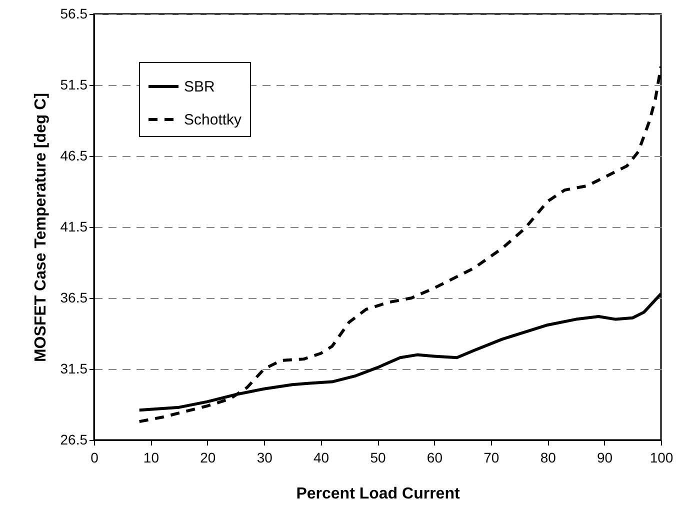 The width and height of the screenshot is (689, 508). Describe the element at coordinates (74, 440) in the screenshot. I see `y-tick-label: 26.5` at that location.